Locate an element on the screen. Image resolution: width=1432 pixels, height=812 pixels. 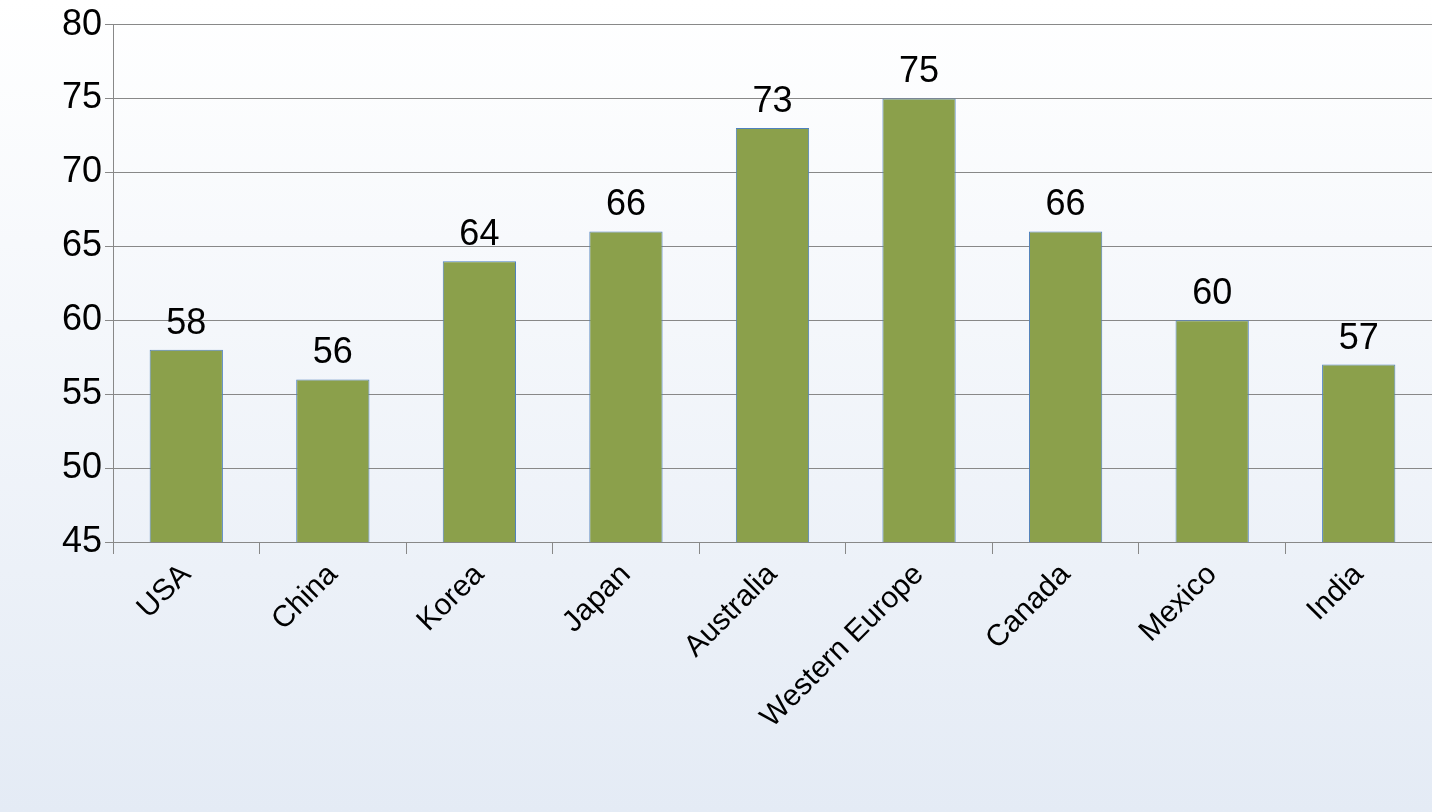
data-label: 57 is located at coordinates (1358, 336).